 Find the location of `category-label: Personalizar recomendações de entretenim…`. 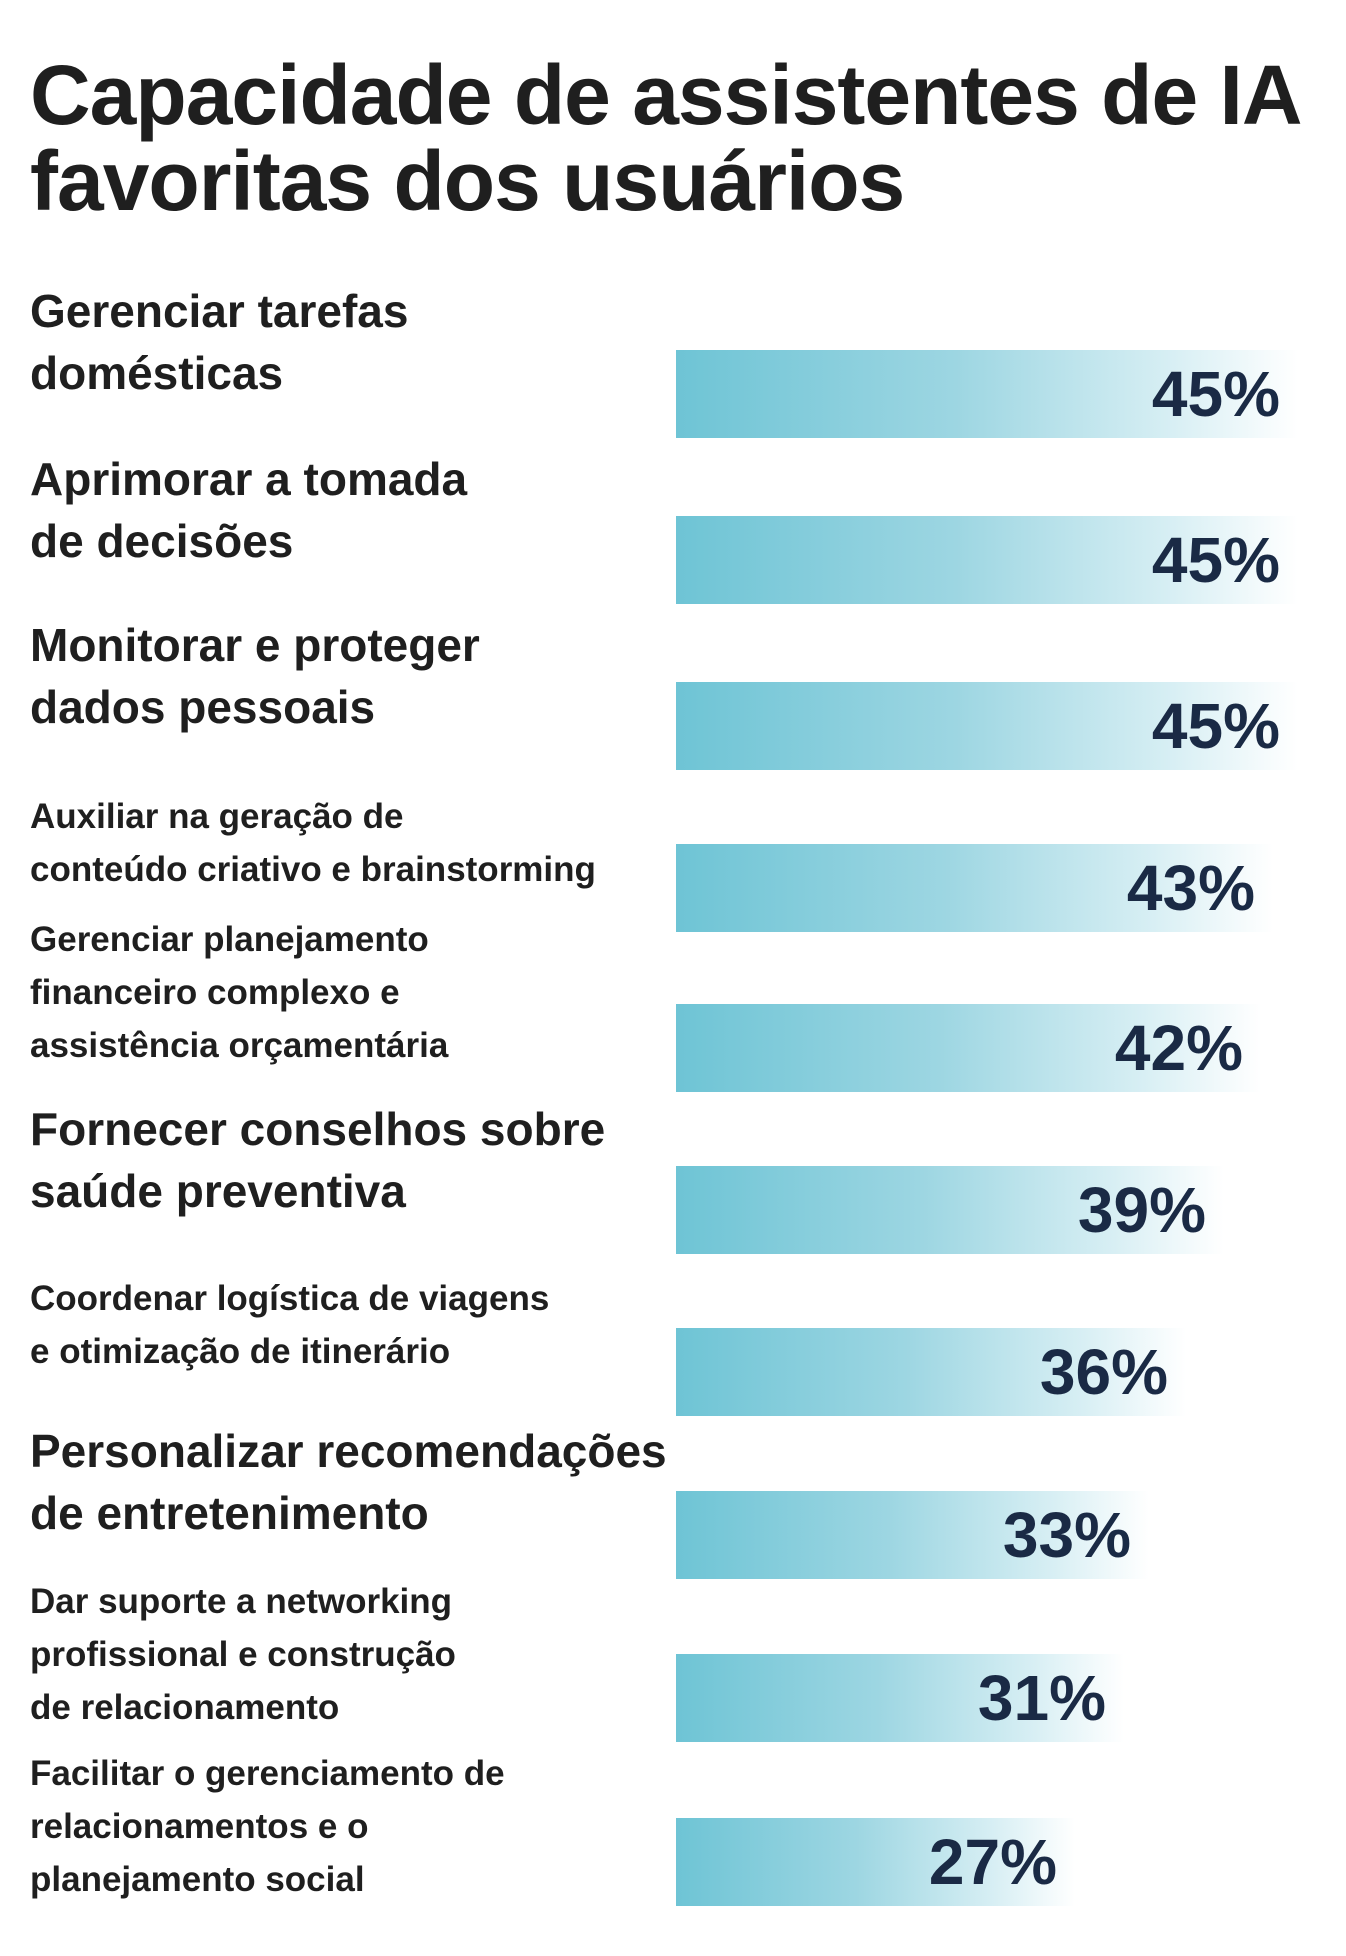

category-label: Personalizar recomendações de entretenim… is located at coordinates (348, 1482).